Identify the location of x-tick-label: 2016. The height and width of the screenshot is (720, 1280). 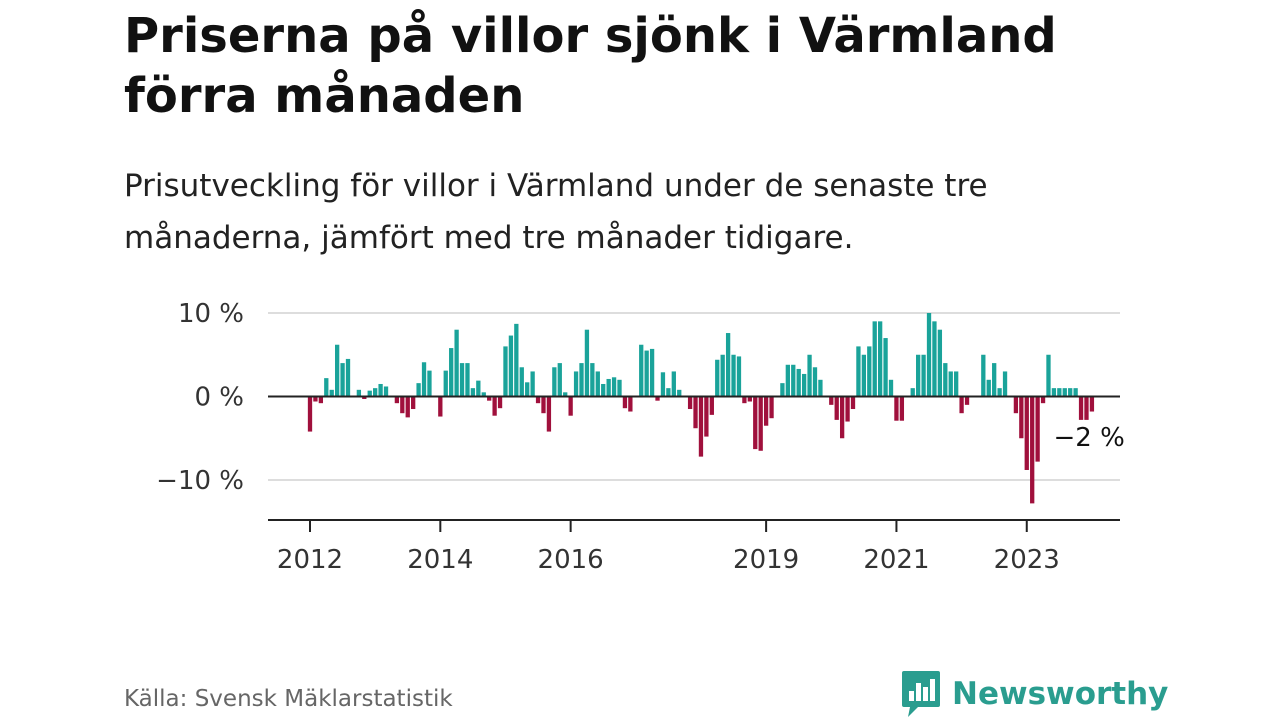
(571, 560).